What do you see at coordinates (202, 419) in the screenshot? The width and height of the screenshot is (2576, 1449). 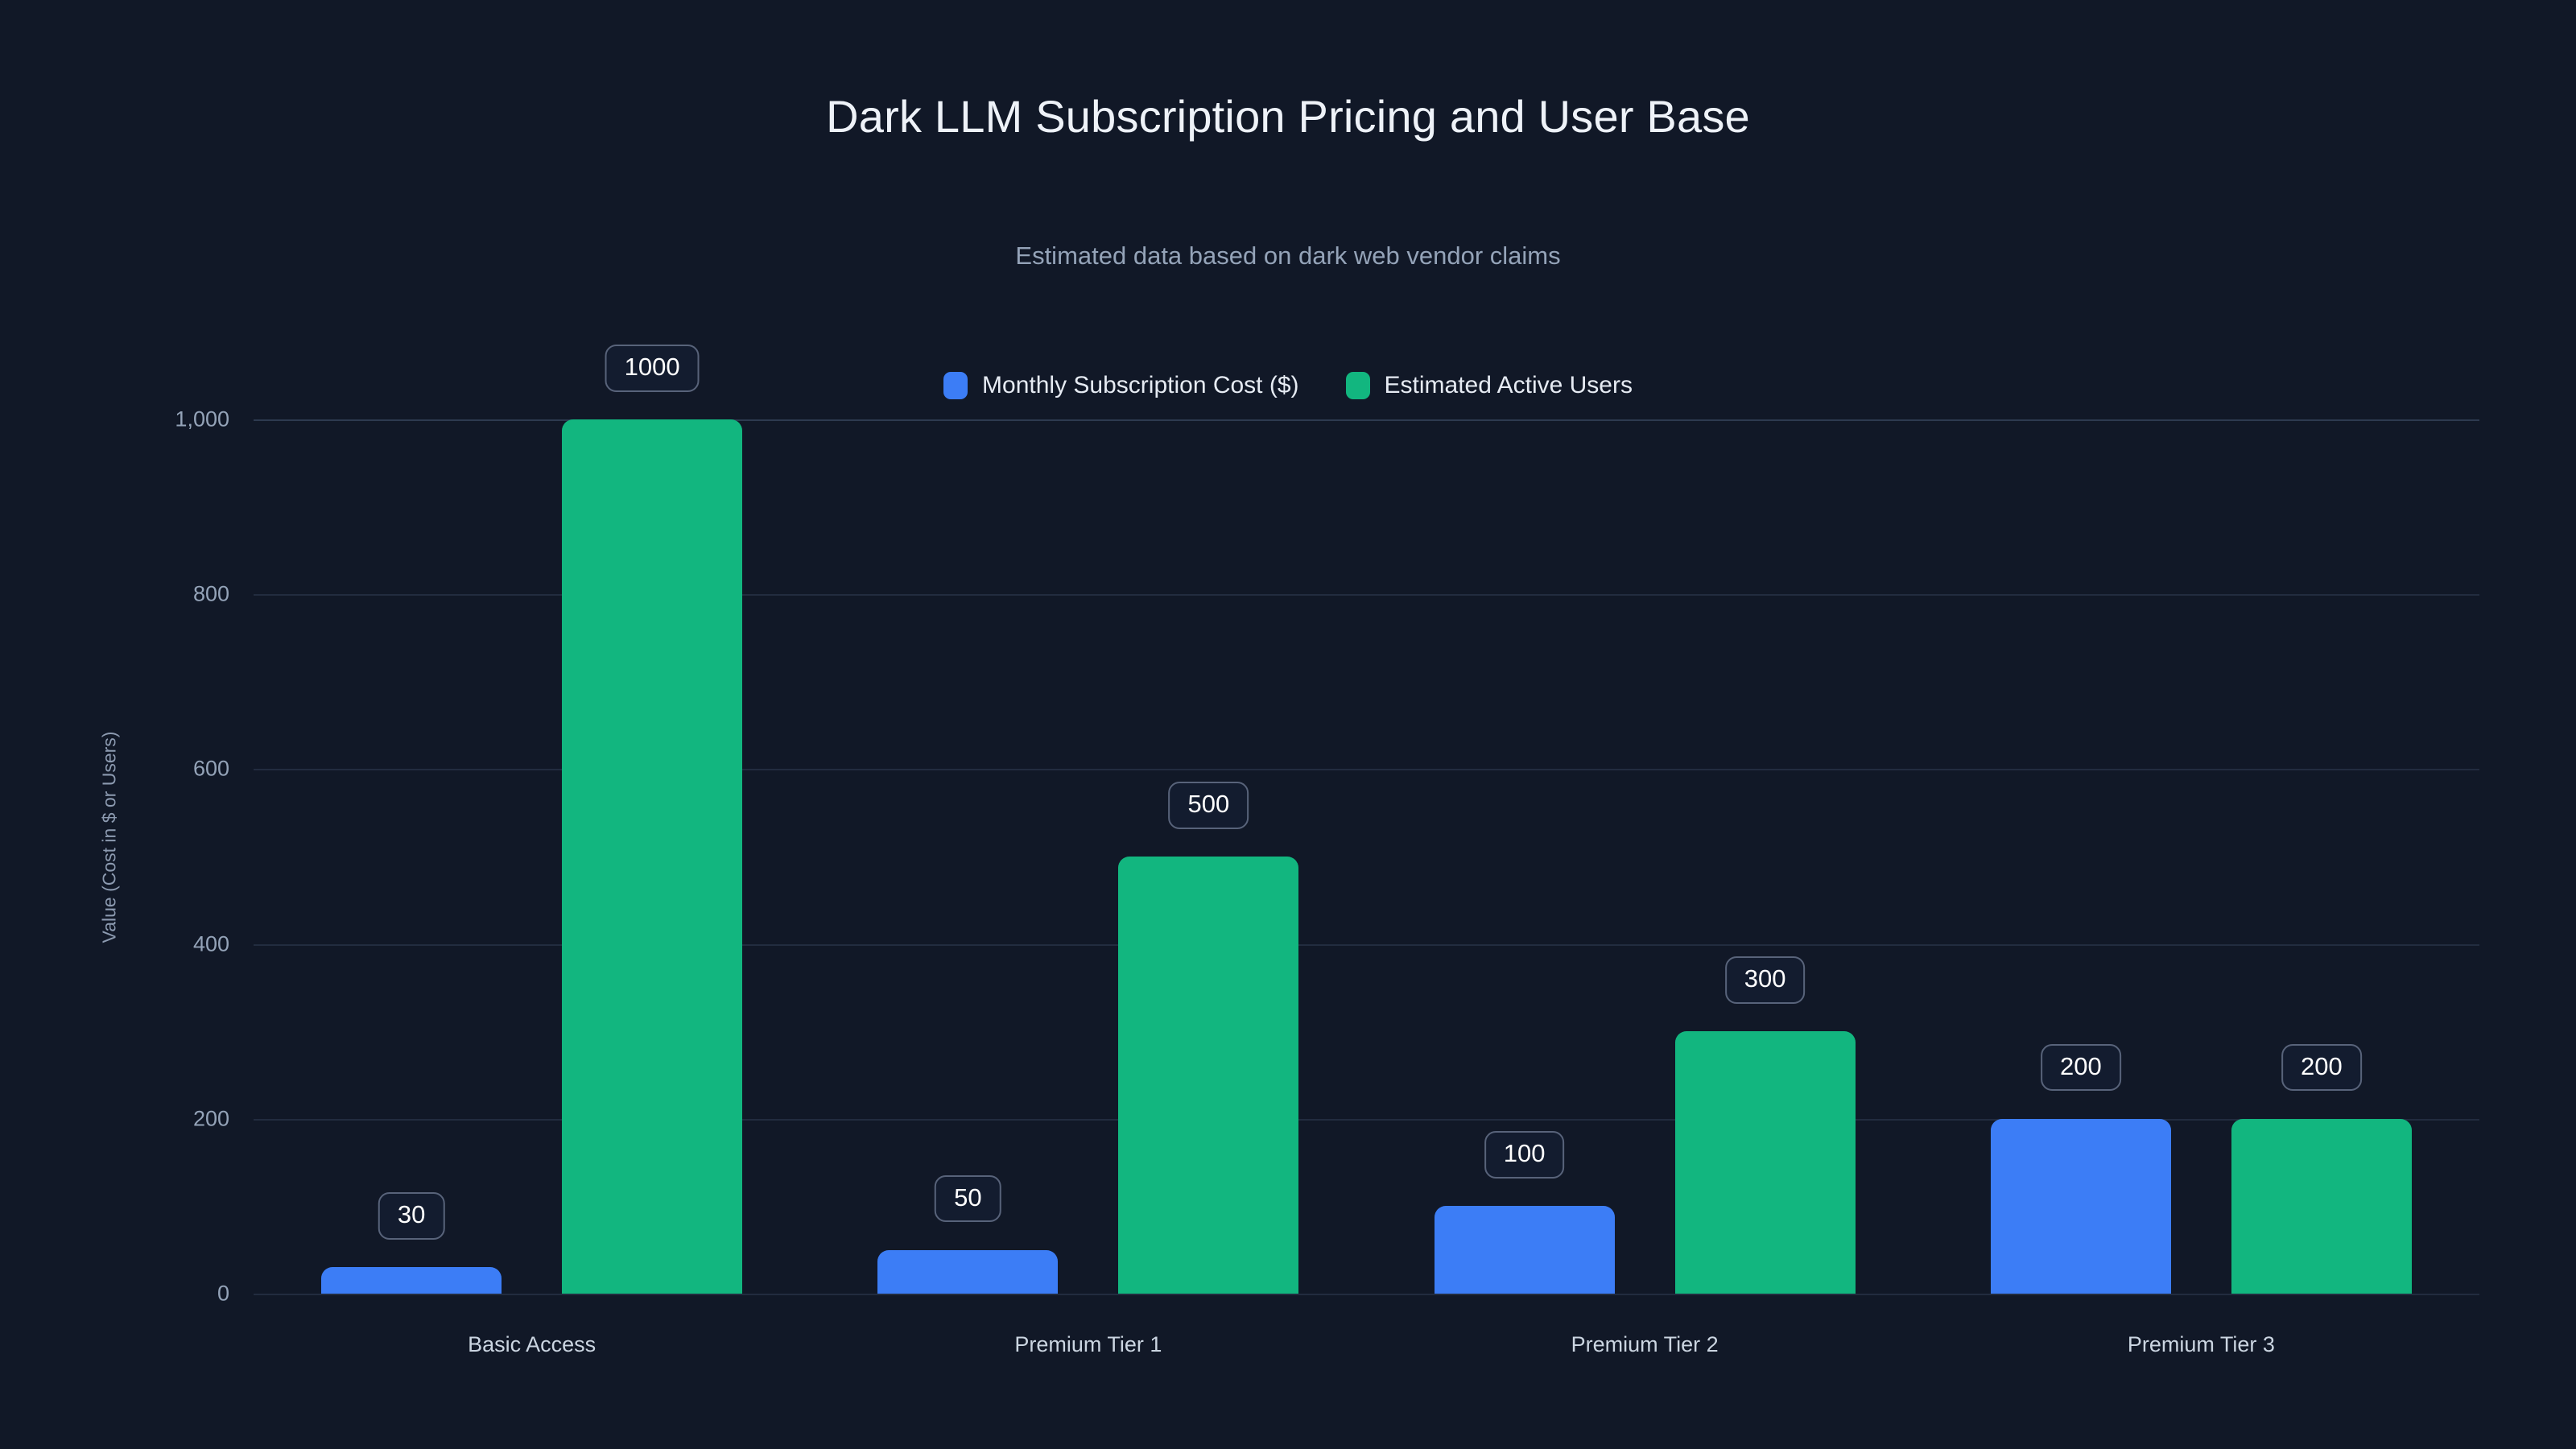 I see `y-axis-tick-label: 1,000` at bounding box center [202, 419].